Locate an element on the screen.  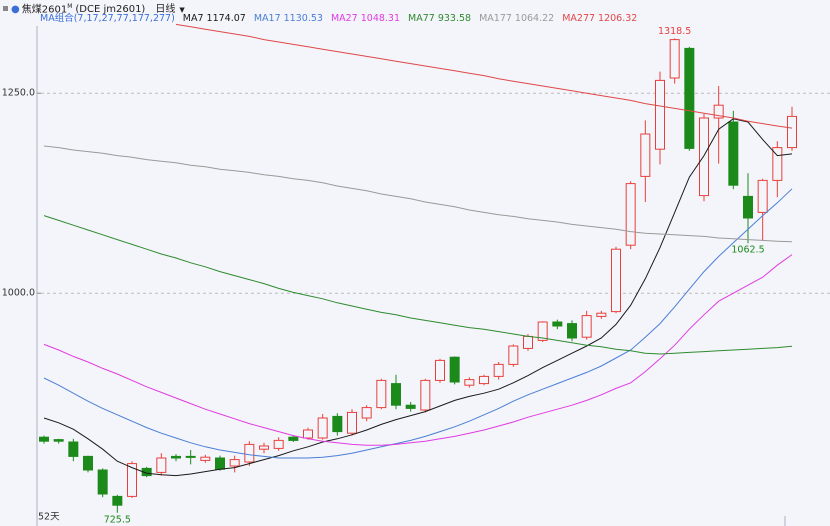
legend-name: MA7 is located at coordinates (193, 18).